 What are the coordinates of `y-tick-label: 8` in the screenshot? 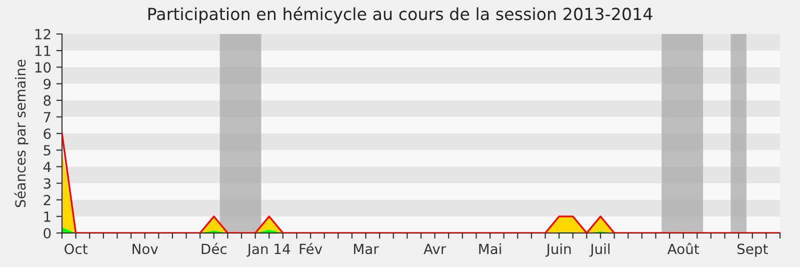 It's located at (47, 100).